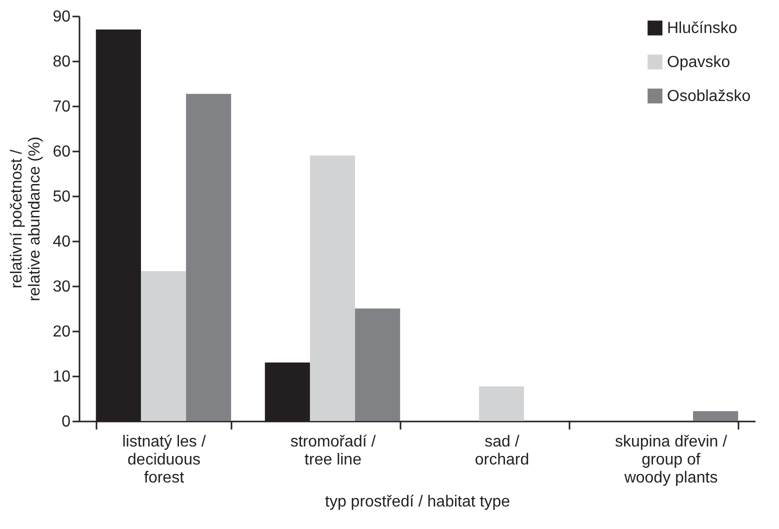 Image resolution: width=779 pixels, height=529 pixels. What do you see at coordinates (61, 287) in the screenshot?
I see `y-tick-label: 30` at bounding box center [61, 287].